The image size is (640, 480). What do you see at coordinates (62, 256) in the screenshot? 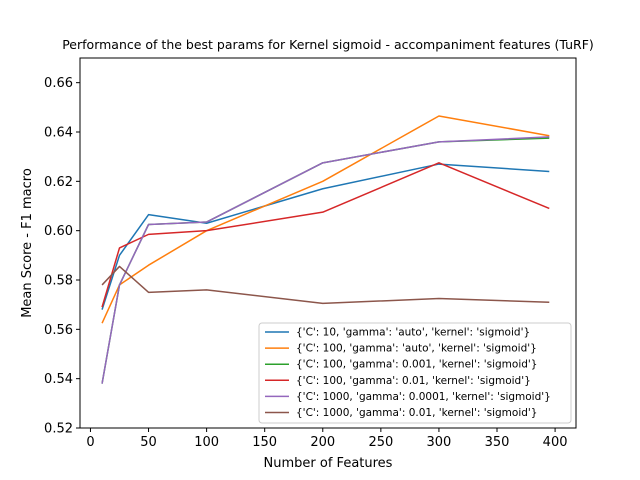
I see `y-axis-ticks: 0.52 0.54 0.56 0.58 0.60 0.62 0.64 0.66` at bounding box center [62, 256].